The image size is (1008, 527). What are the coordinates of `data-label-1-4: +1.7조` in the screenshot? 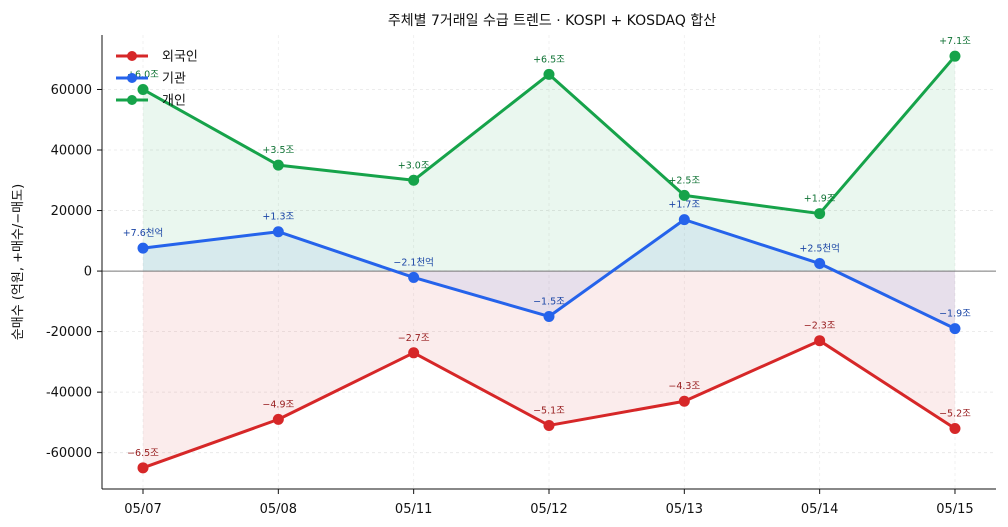 It's located at (684, 205).